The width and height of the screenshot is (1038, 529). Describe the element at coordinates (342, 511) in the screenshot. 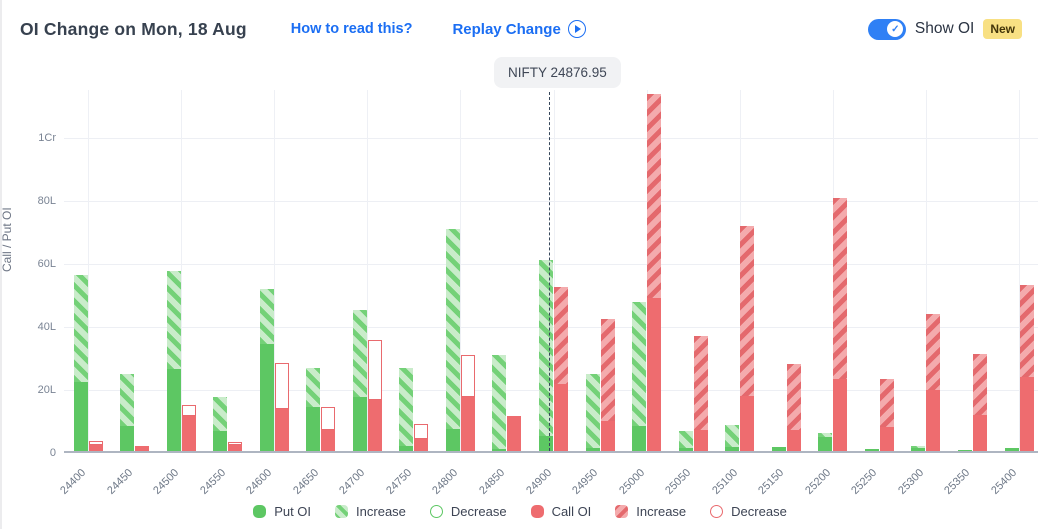

I see `put-increase-marker-icon` at that location.